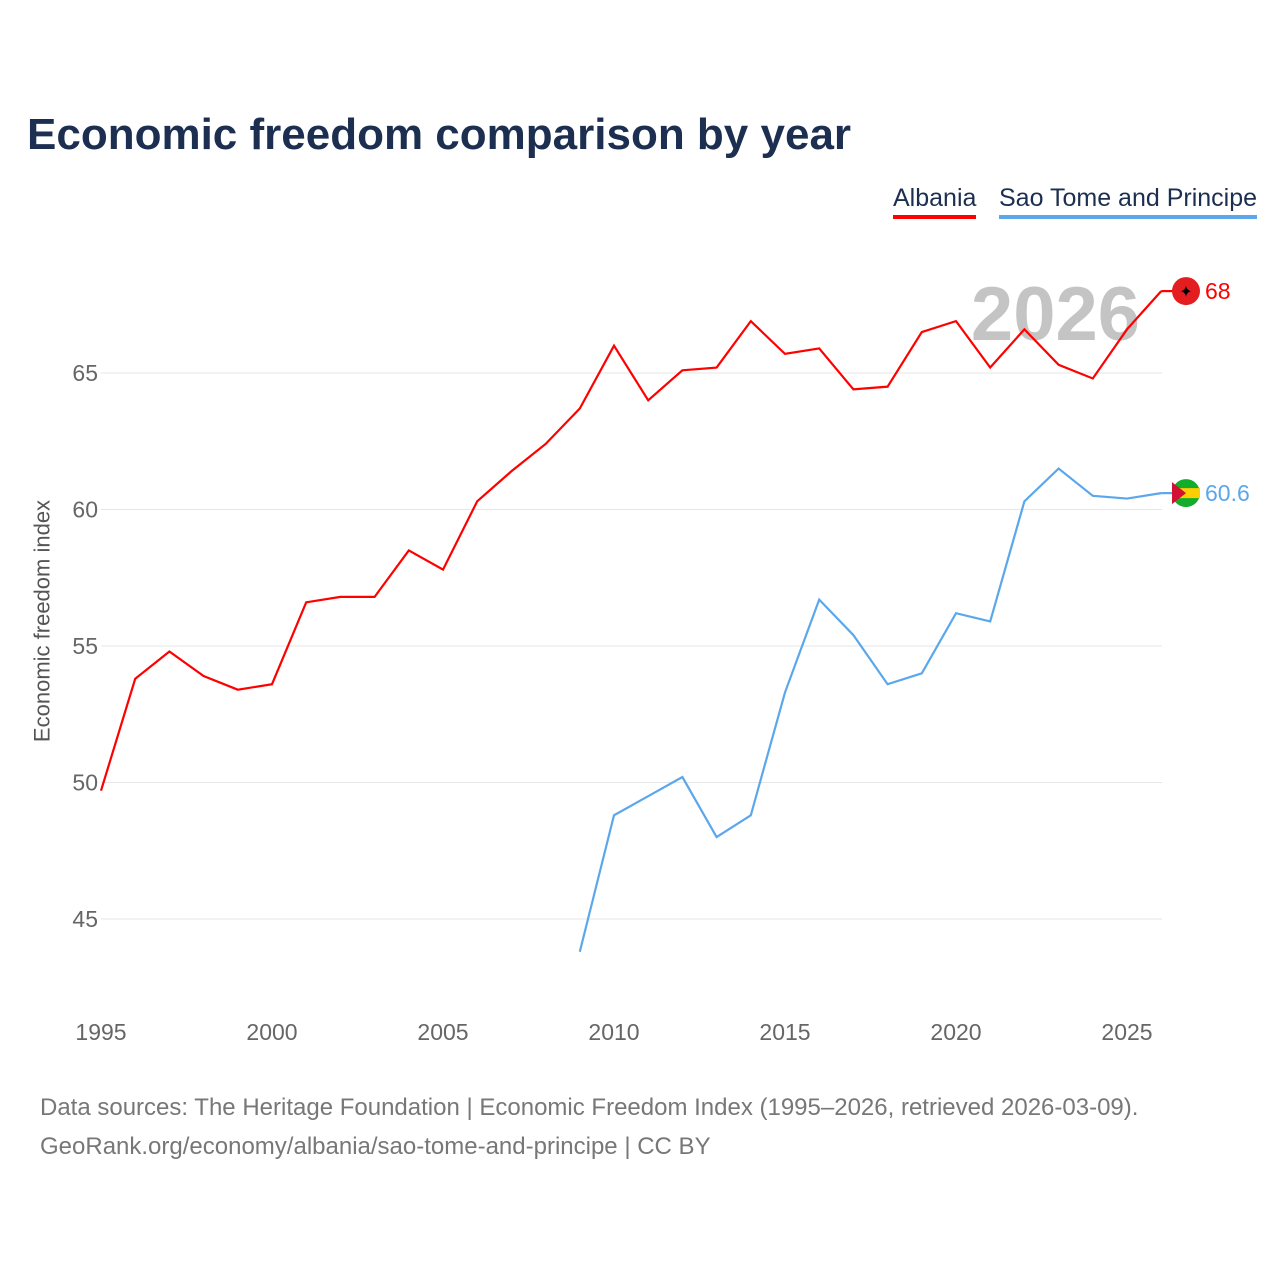  What do you see at coordinates (271, 1032) in the screenshot?
I see `x-tick-label: 2000` at bounding box center [271, 1032].